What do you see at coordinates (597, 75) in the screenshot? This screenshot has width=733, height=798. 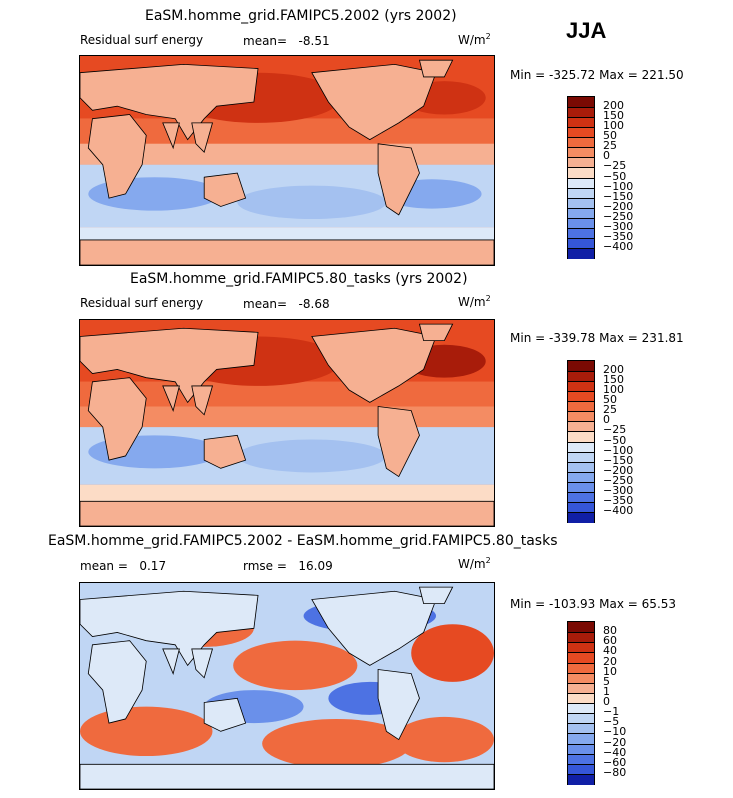 I see `panel1-minmax: Min = -325.72 Max = 221.50` at bounding box center [597, 75].